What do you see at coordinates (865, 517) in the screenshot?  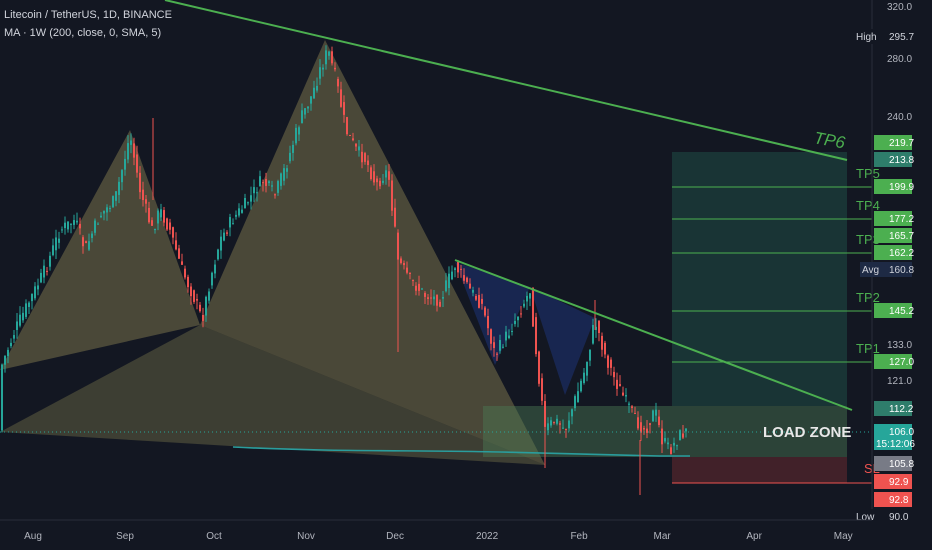 I see `svg-text: Low` at bounding box center [865, 517].